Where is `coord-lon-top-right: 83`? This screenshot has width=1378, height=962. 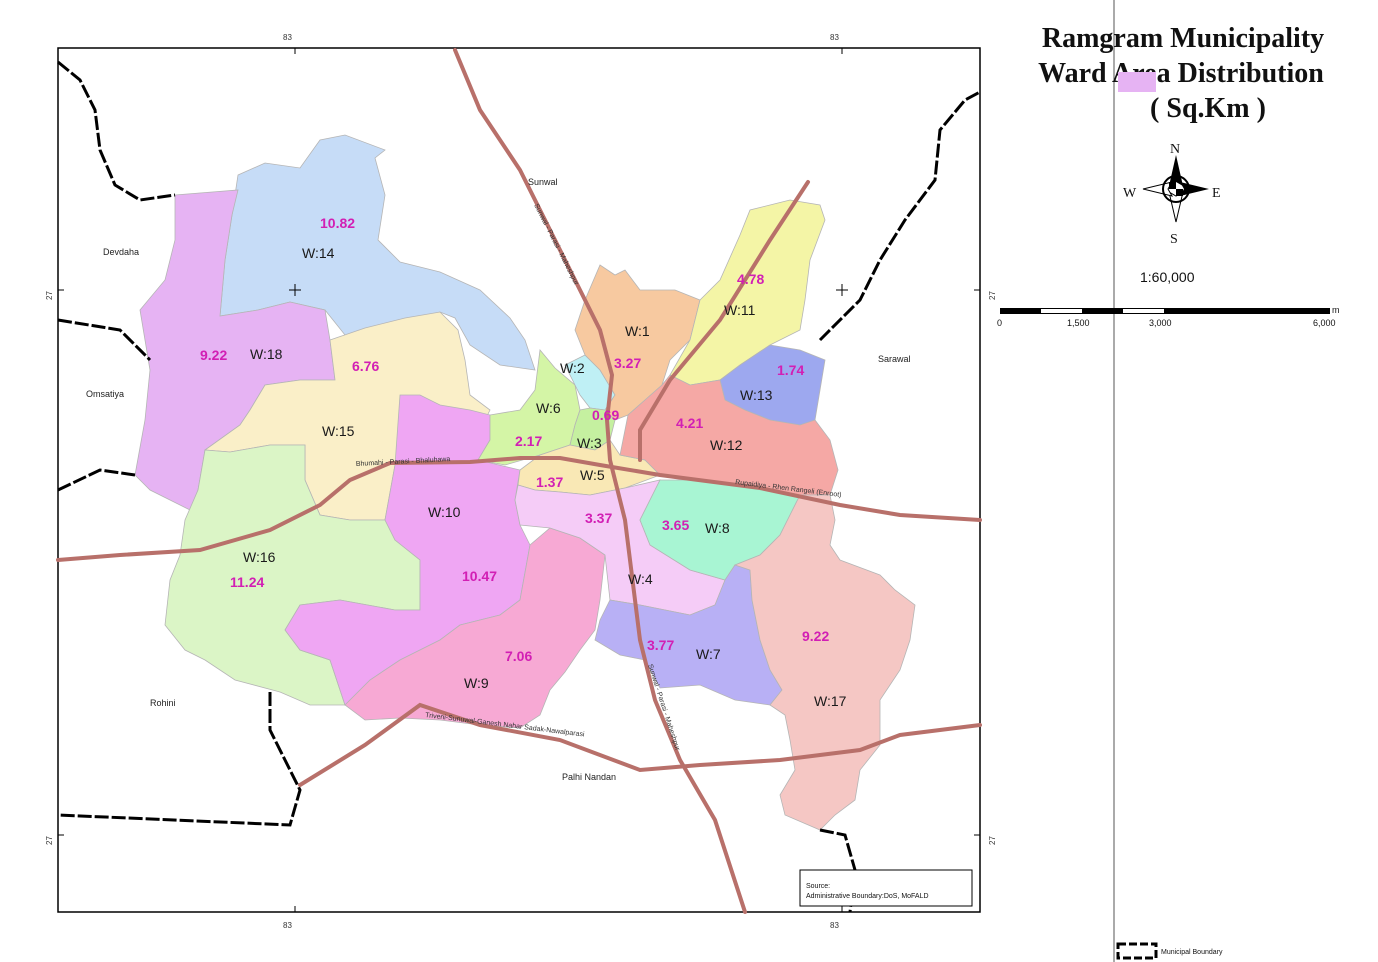 coord-lon-top-right: 83 is located at coordinates (834, 37).